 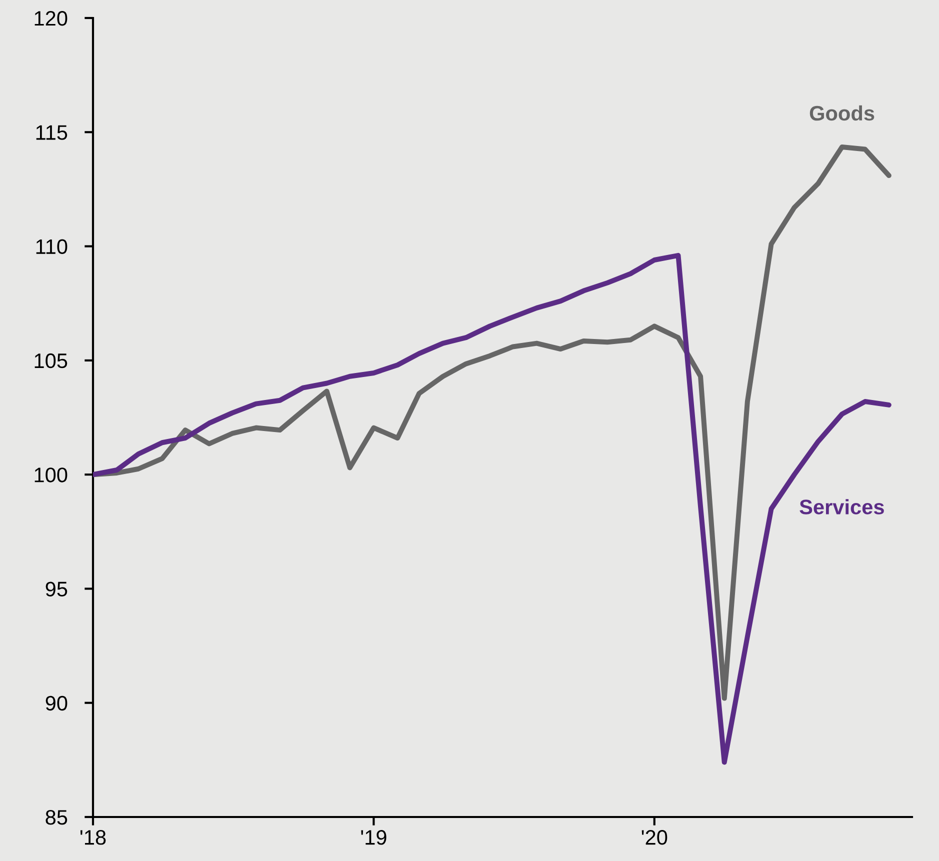 What do you see at coordinates (57, 703) in the screenshot?
I see `y-tick-label: 90` at bounding box center [57, 703].